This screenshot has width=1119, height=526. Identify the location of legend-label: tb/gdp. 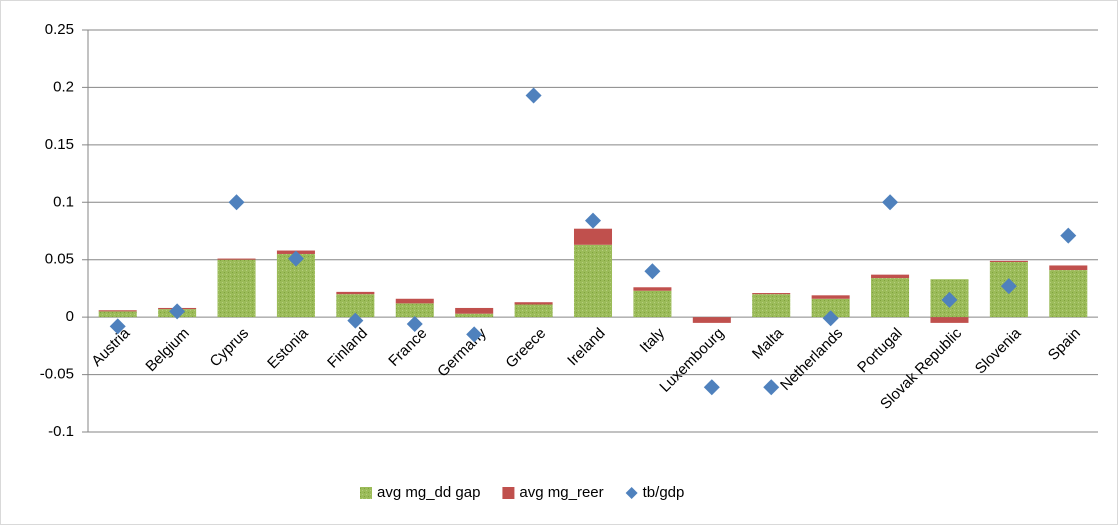
(664, 492).